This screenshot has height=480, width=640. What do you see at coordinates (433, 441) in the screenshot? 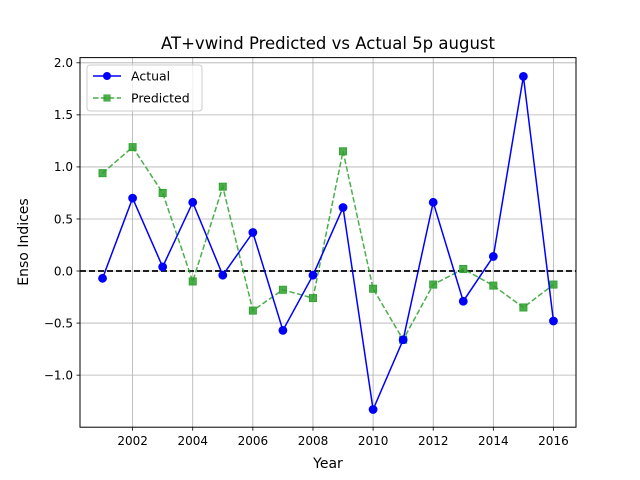
I see `x-tick-label: 2012` at bounding box center [433, 441].